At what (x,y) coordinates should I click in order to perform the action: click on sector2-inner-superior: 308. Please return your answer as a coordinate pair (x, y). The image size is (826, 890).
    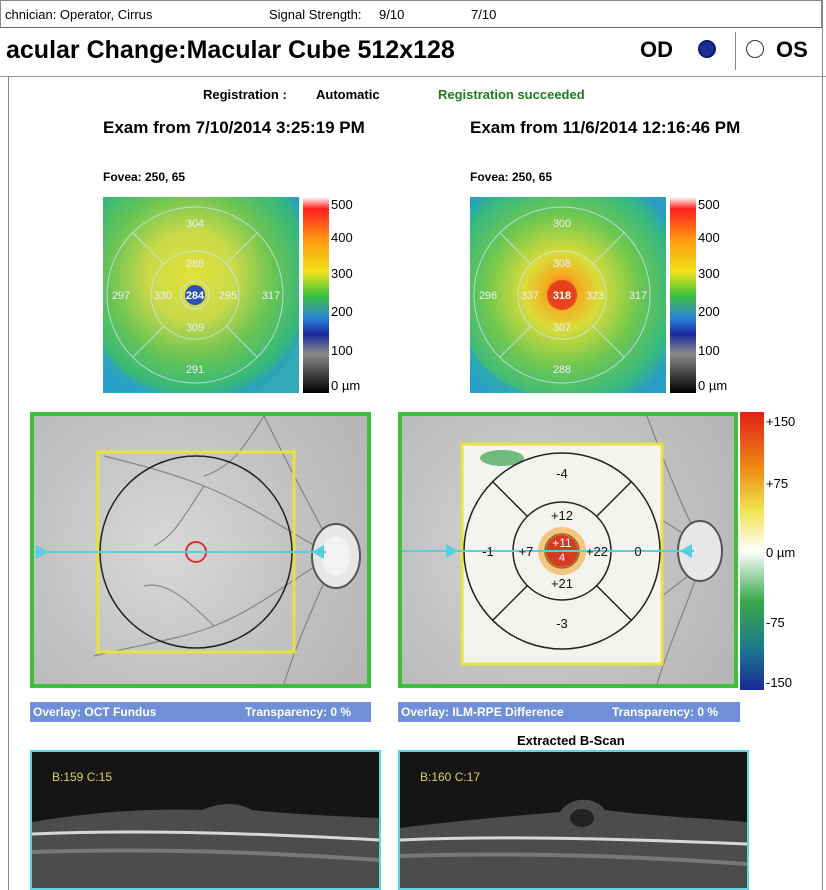
    Looking at the image, I should click on (562, 264).